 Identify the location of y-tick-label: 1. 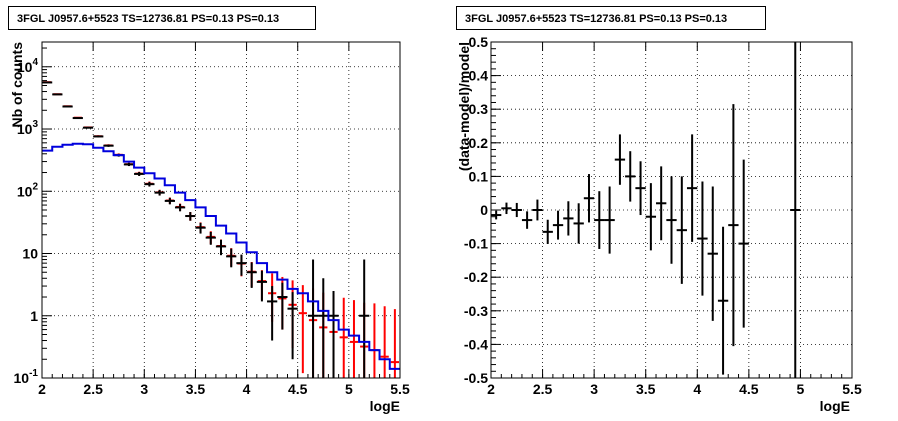
(34, 316).